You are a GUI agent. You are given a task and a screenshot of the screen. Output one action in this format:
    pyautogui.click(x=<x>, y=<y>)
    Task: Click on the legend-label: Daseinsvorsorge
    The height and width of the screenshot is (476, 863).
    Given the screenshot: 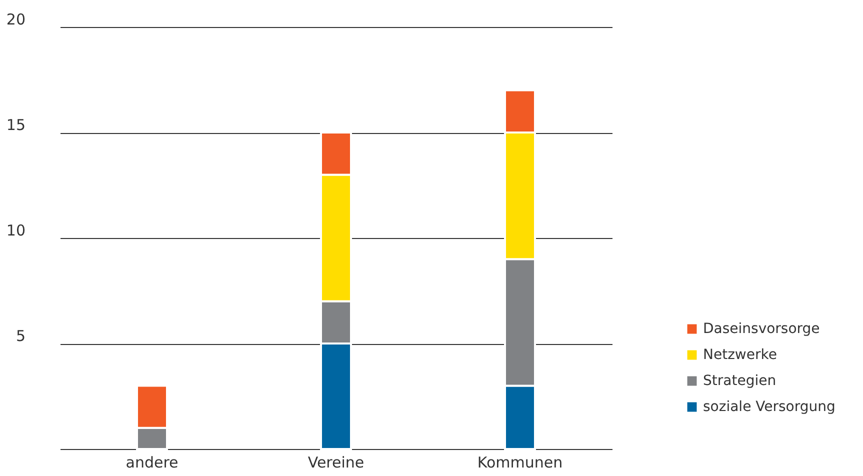 What is the action you would take?
    pyautogui.click(x=761, y=329)
    